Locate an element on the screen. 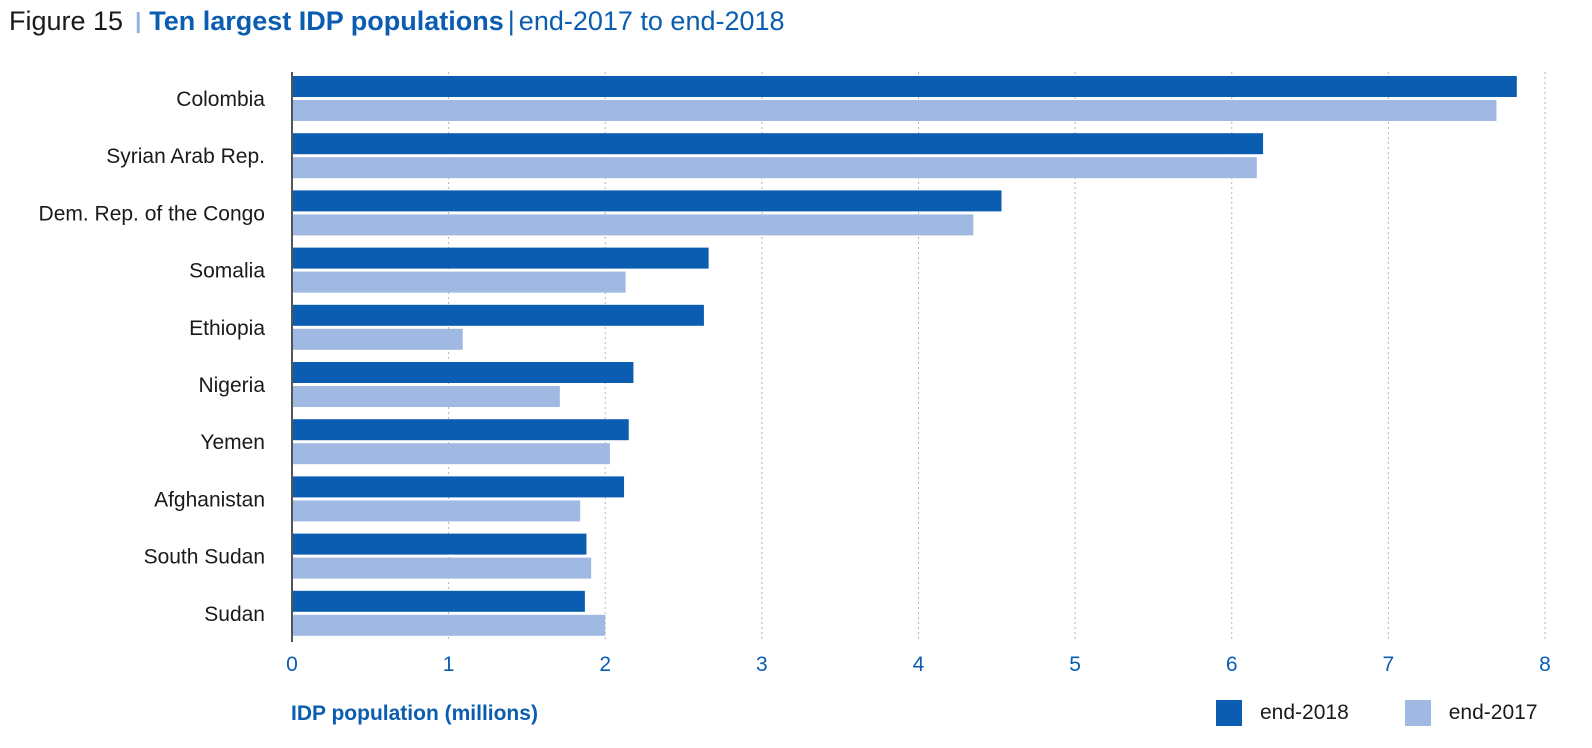 This screenshot has height=748, width=1592. category-label-8: Afghanistan is located at coordinates (209, 499).